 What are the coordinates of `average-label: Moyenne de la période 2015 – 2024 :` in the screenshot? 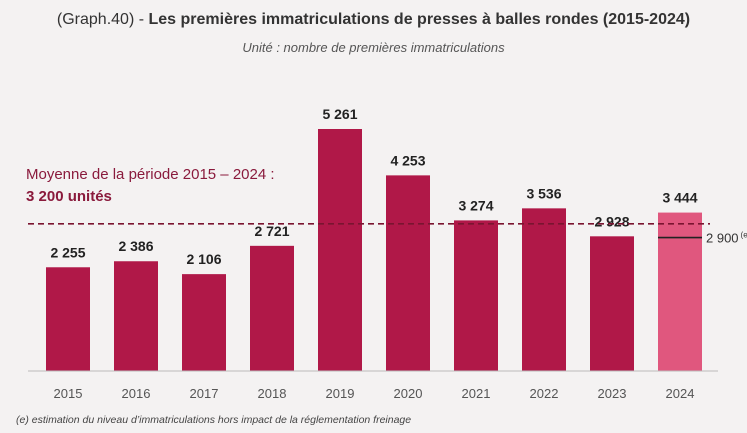 It's located at (150, 174).